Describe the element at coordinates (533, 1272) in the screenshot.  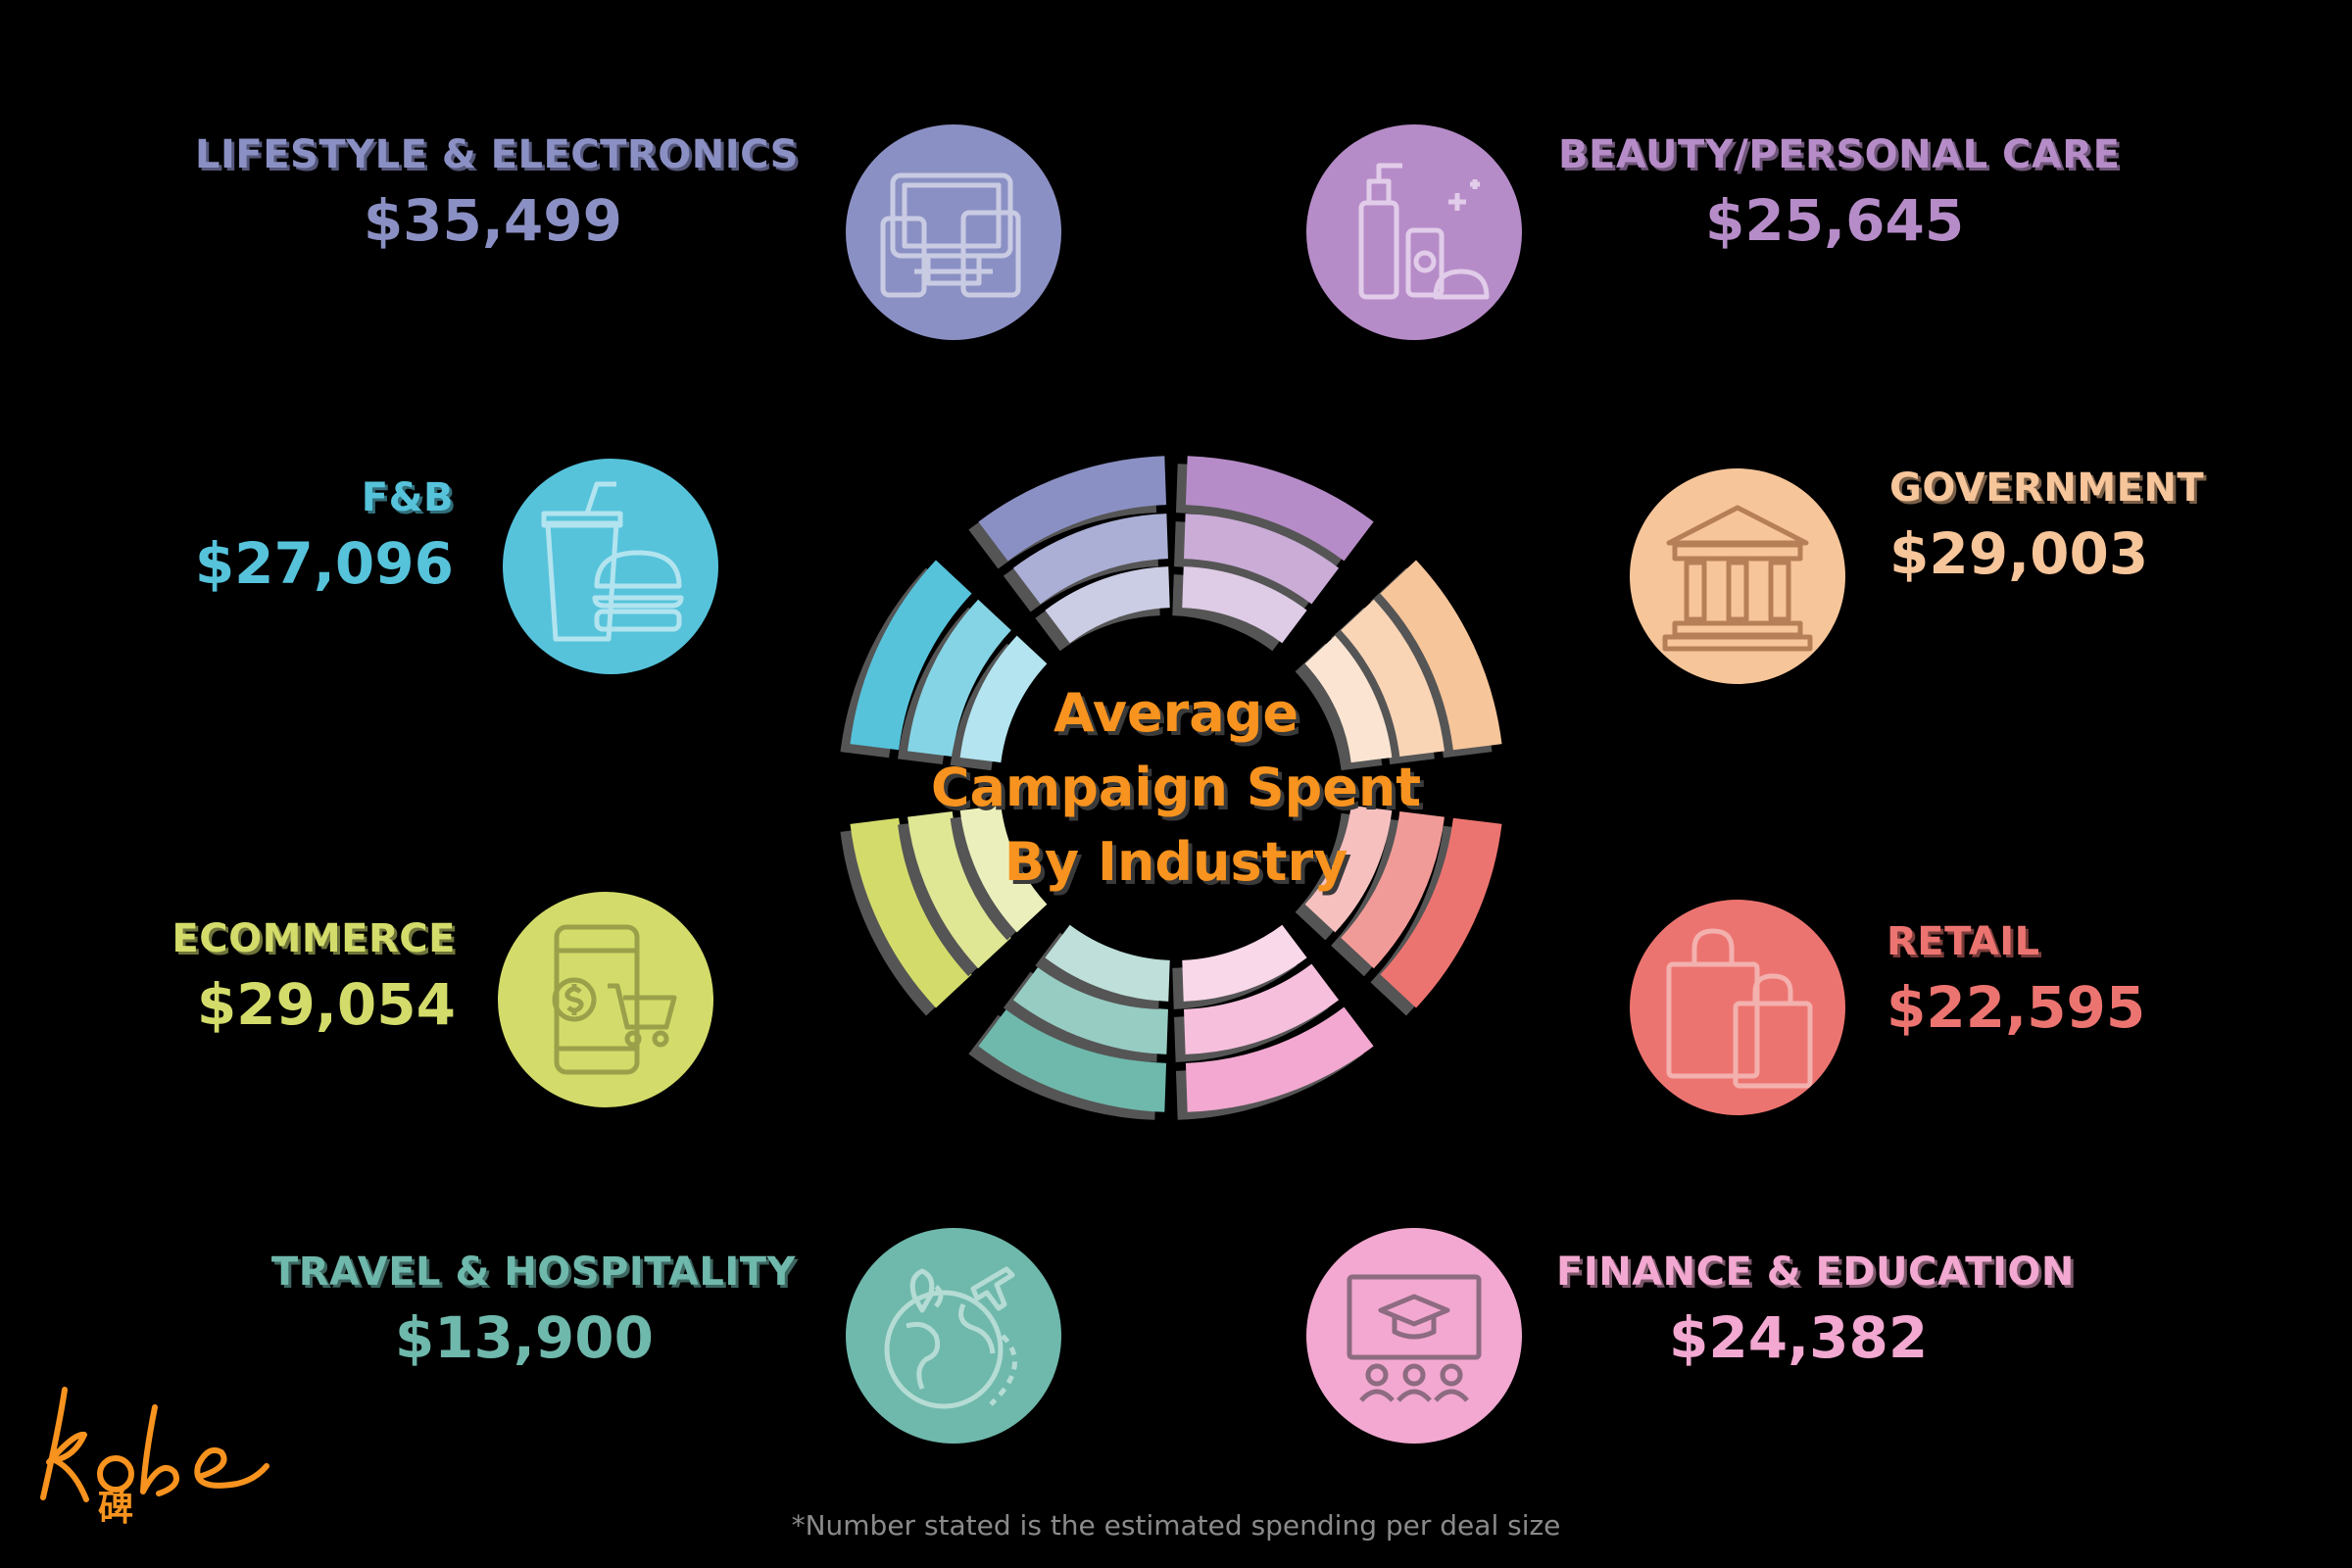
I see `travel-category: TRAVEL & HOSPITALITY` at that location.